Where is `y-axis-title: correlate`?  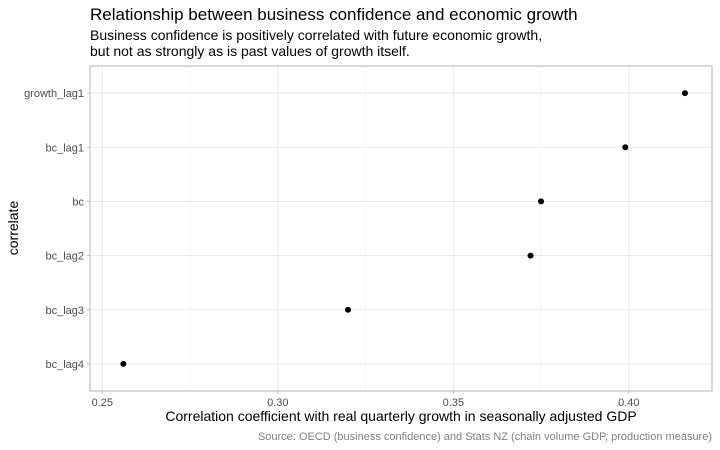 y-axis-title: correlate is located at coordinates (13, 228).